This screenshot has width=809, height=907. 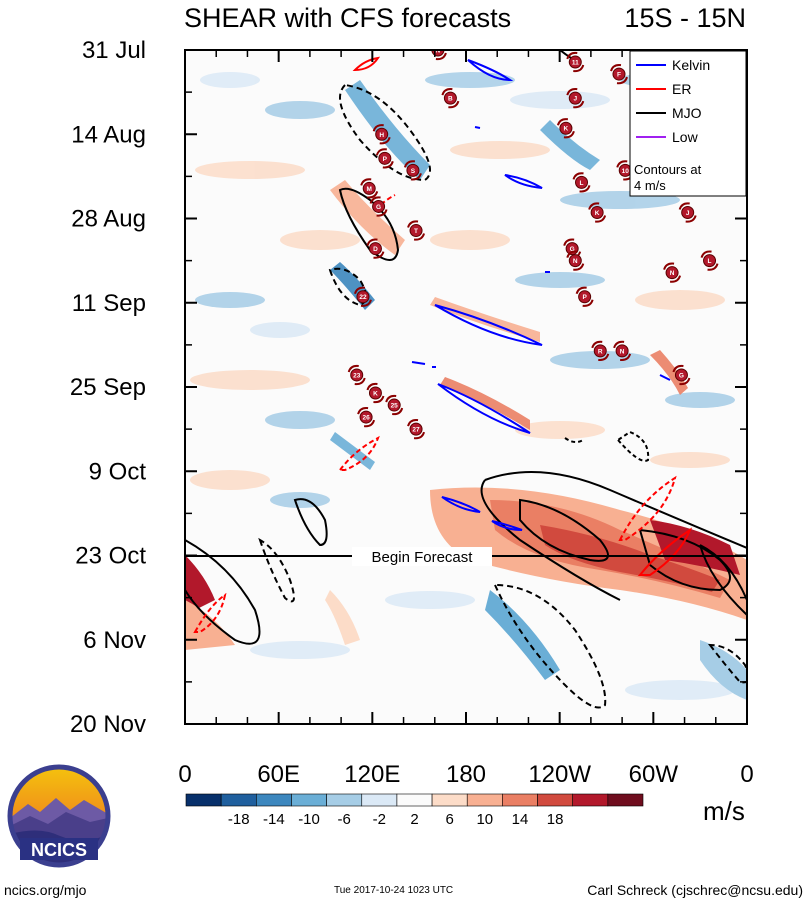 What do you see at coordinates (685, 18) in the screenshot?
I see `region-label: 15S - 15N` at bounding box center [685, 18].